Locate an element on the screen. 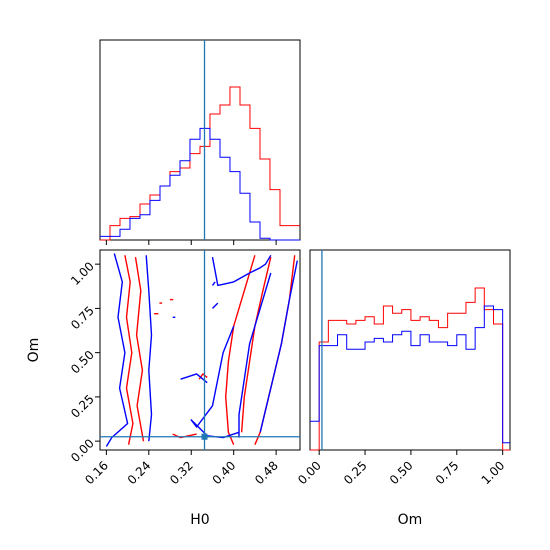 This screenshot has height=550, width=550. marginal-h0-frame is located at coordinates (200, 140).